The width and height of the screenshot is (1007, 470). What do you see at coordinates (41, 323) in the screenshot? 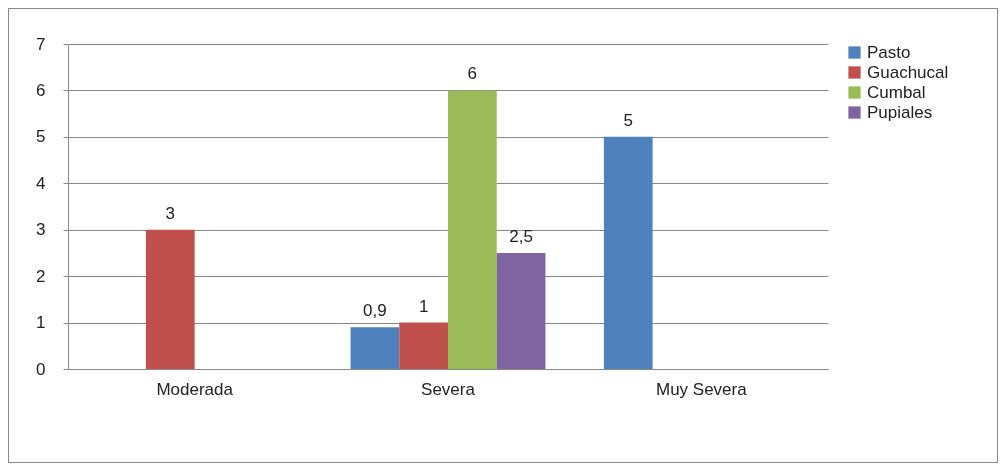
I see `y-tick-label: 1` at bounding box center [41, 323].